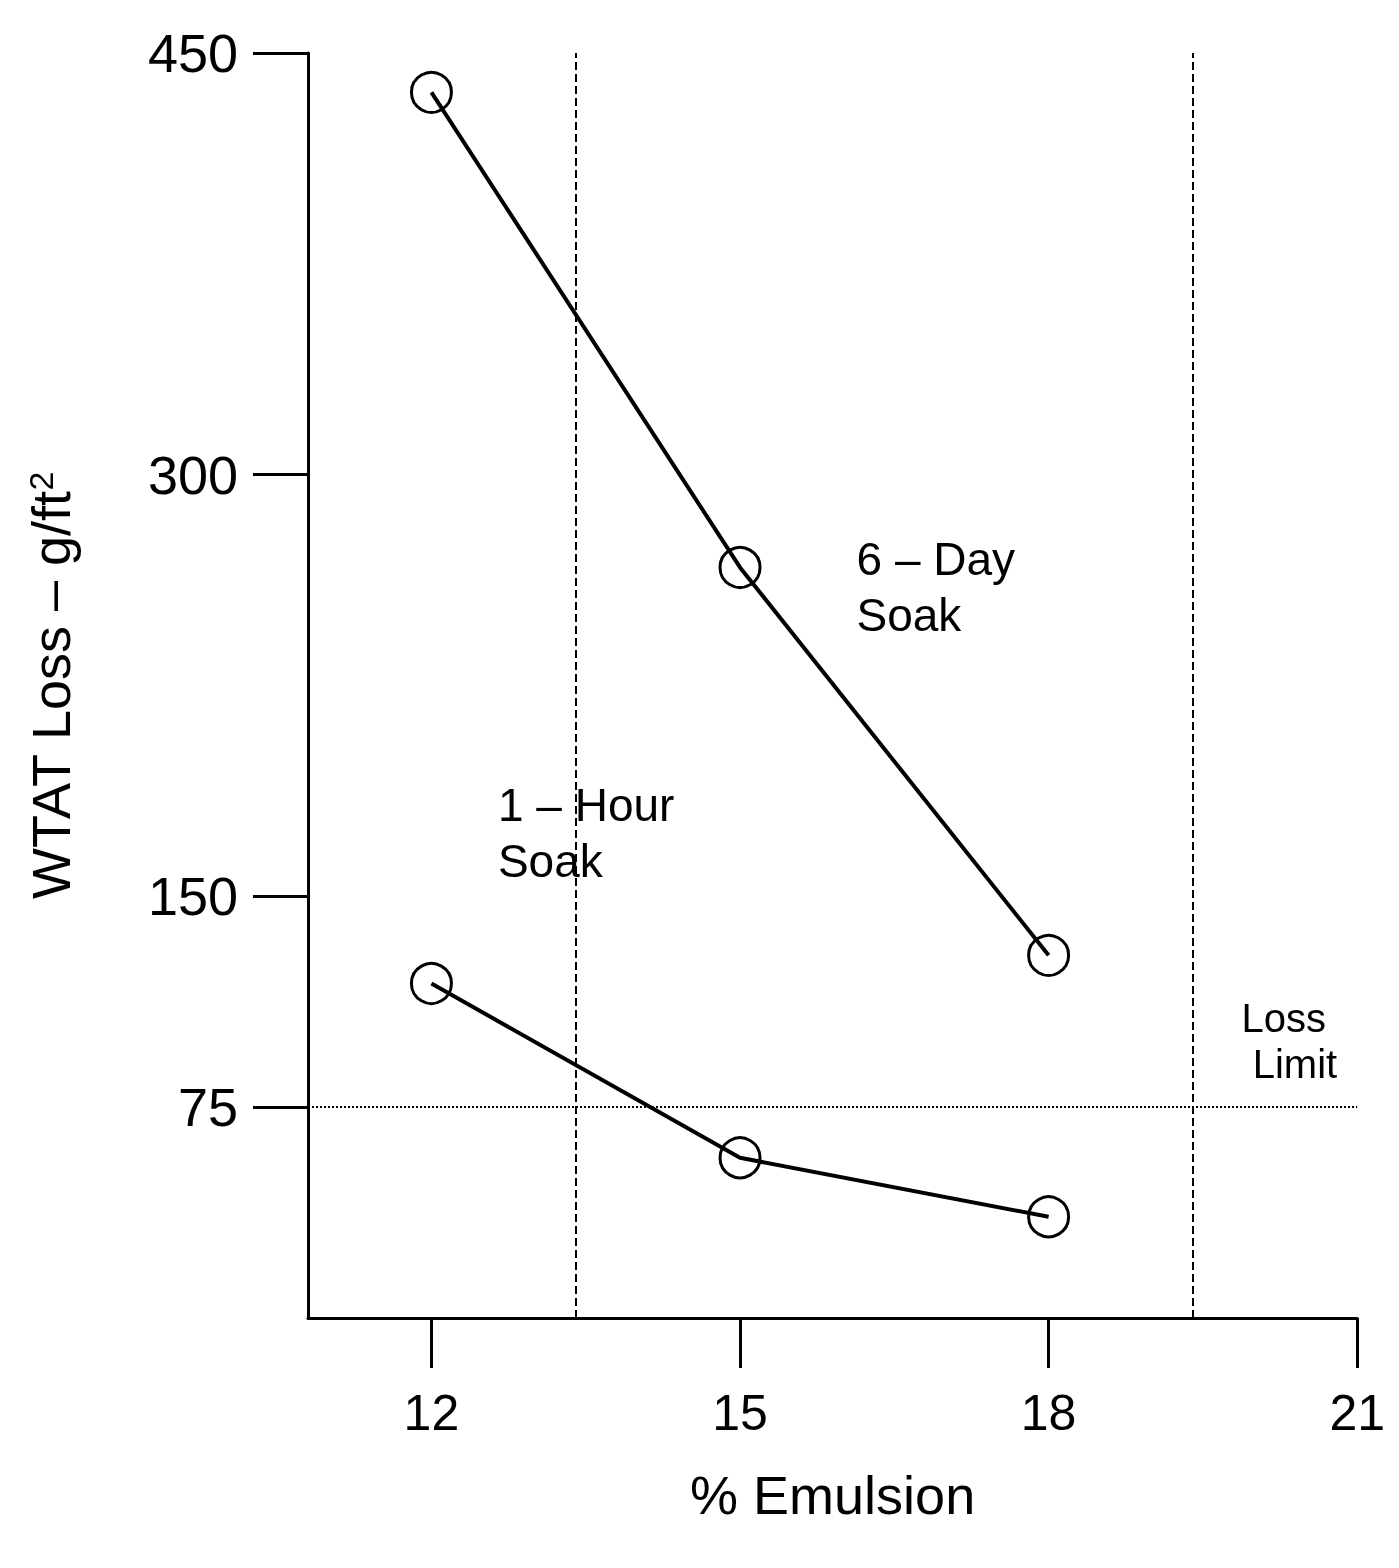 The image size is (1399, 1568). Describe the element at coordinates (740, 1413) in the screenshot. I see `x-tick-label: 15` at that location.